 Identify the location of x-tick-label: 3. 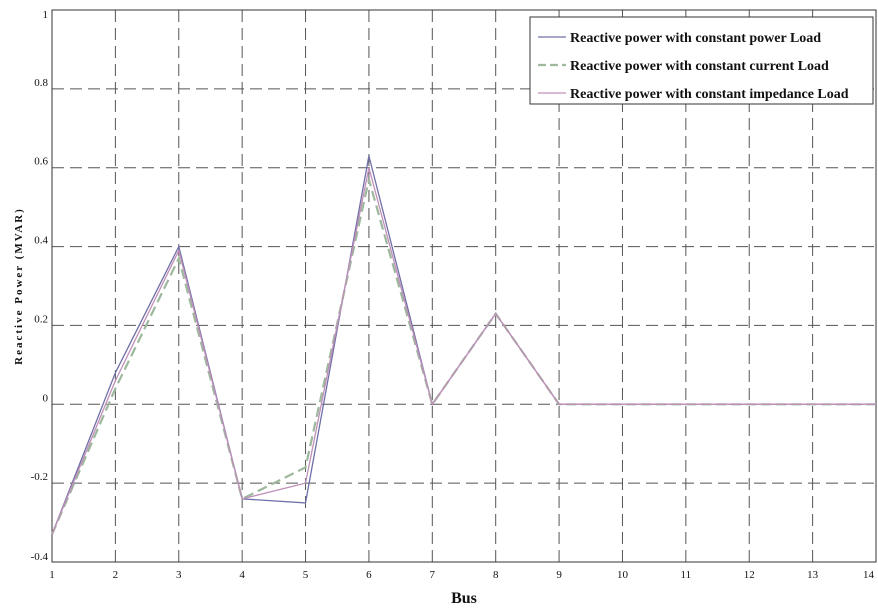
(179, 575).